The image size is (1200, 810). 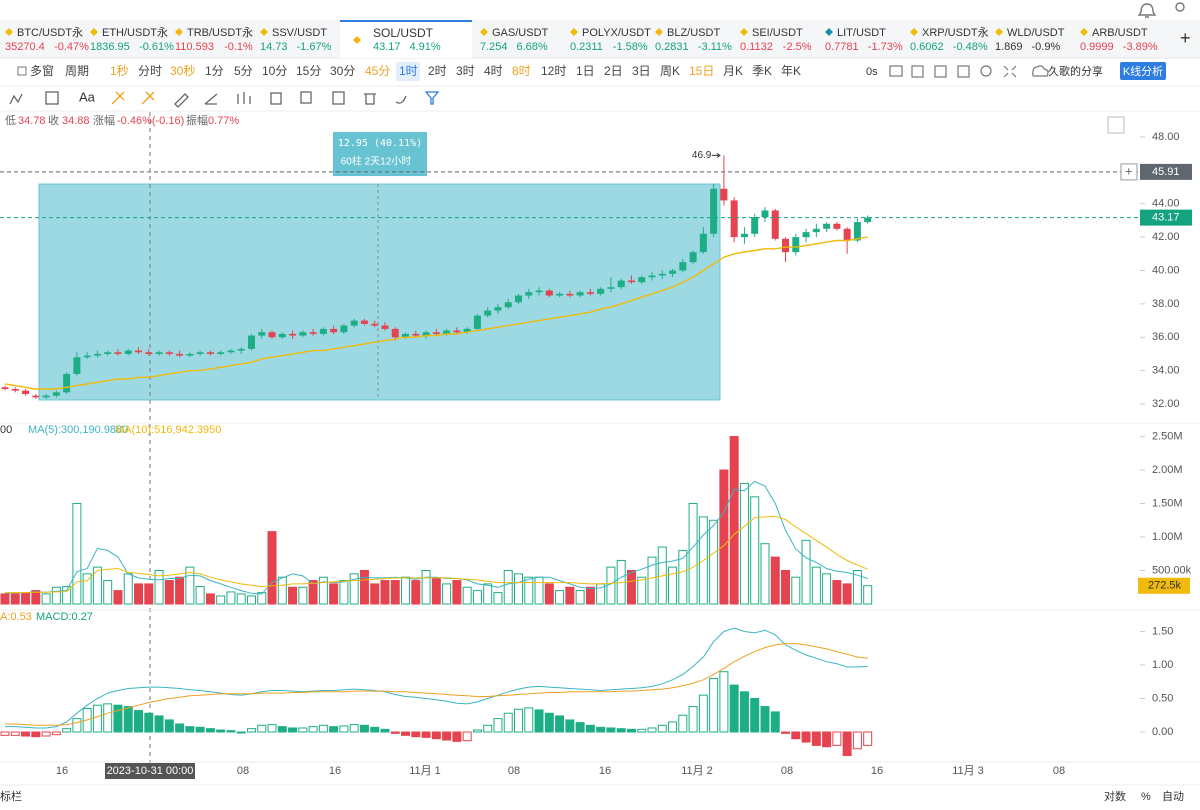 I want to click on period: 12时, so click(x=553, y=71).